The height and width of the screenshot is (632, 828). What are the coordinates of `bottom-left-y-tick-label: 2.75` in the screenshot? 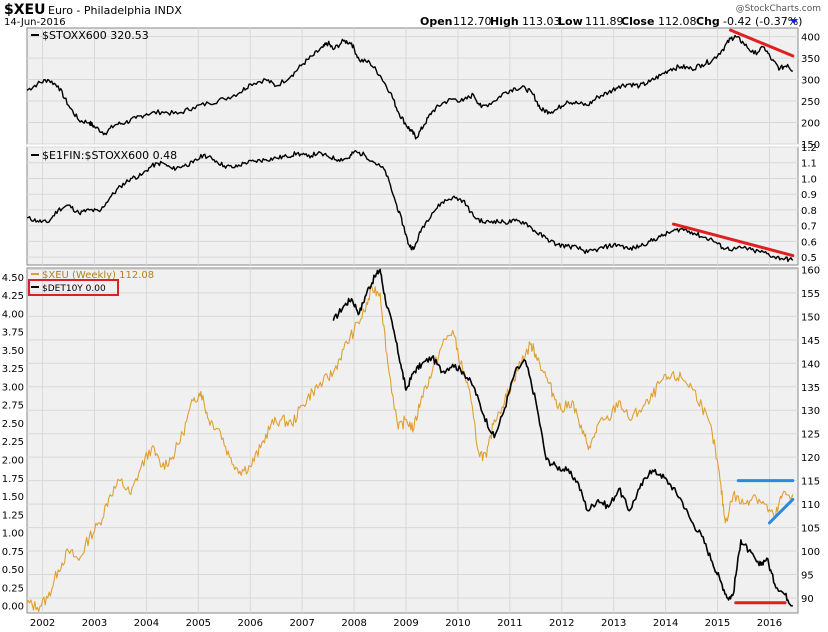 It's located at (13, 406).